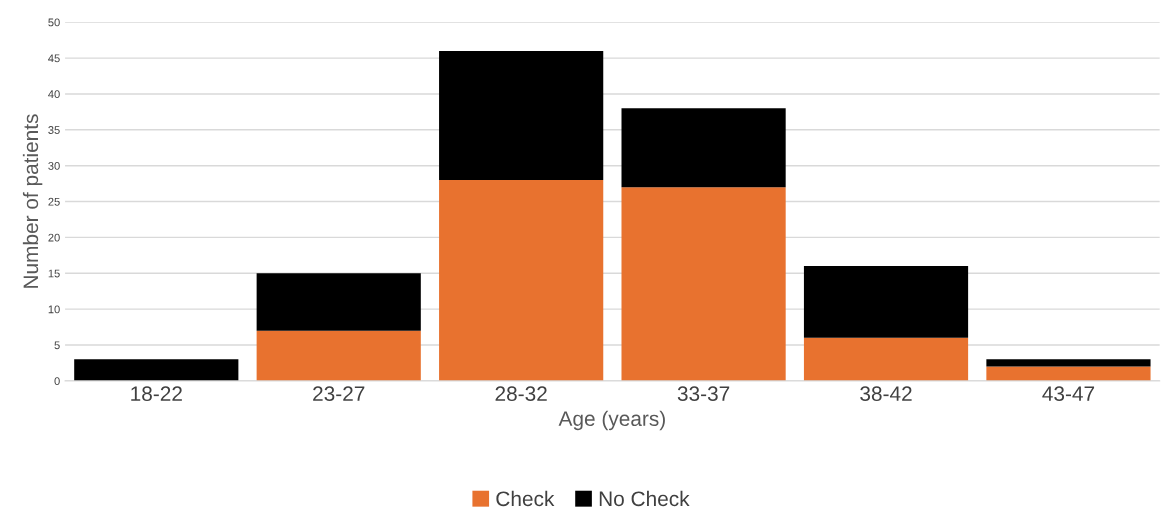 This screenshot has height=529, width=1162. What do you see at coordinates (525, 498) in the screenshot?
I see `legend-label: Check` at bounding box center [525, 498].